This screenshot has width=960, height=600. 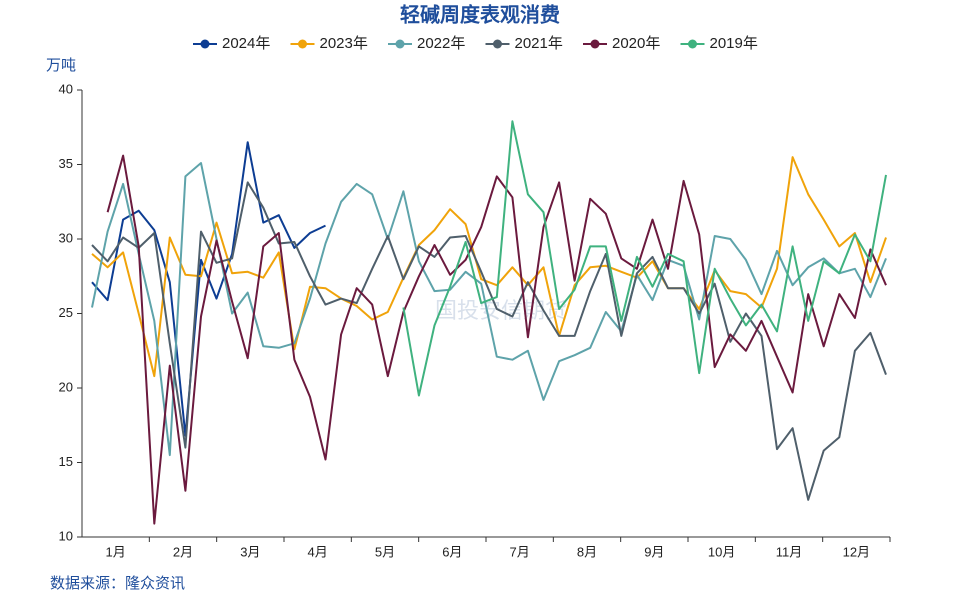 I want to click on y-axis-label: 万吨, so click(x=61, y=65).